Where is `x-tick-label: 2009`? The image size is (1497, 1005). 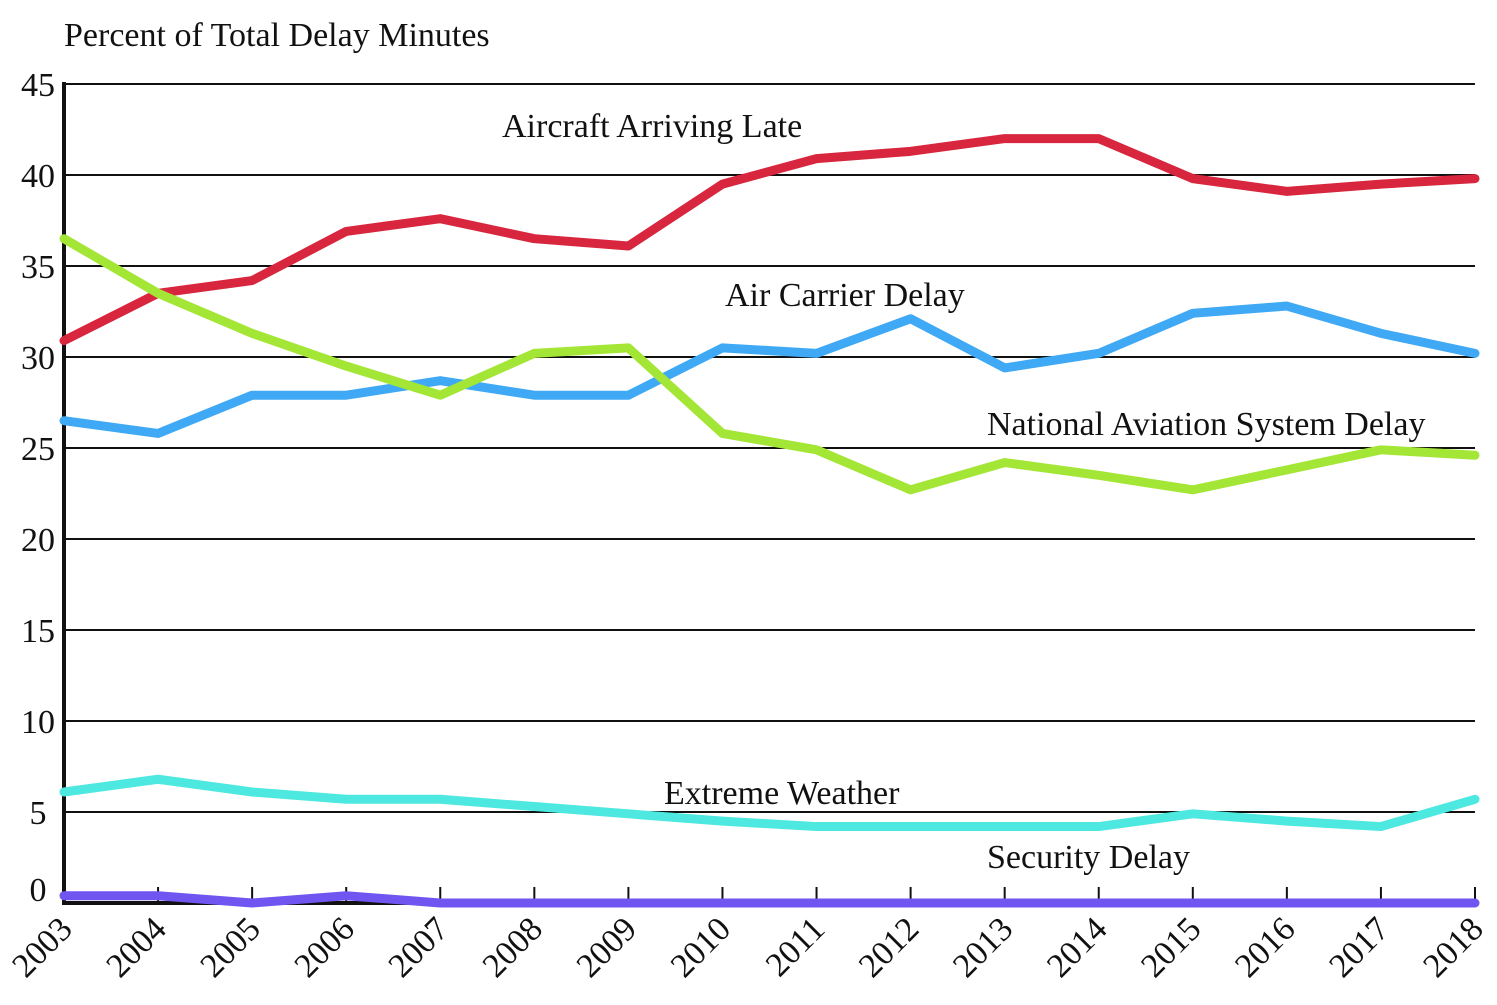
x-tick-label: 2009 is located at coordinates (607, 947).